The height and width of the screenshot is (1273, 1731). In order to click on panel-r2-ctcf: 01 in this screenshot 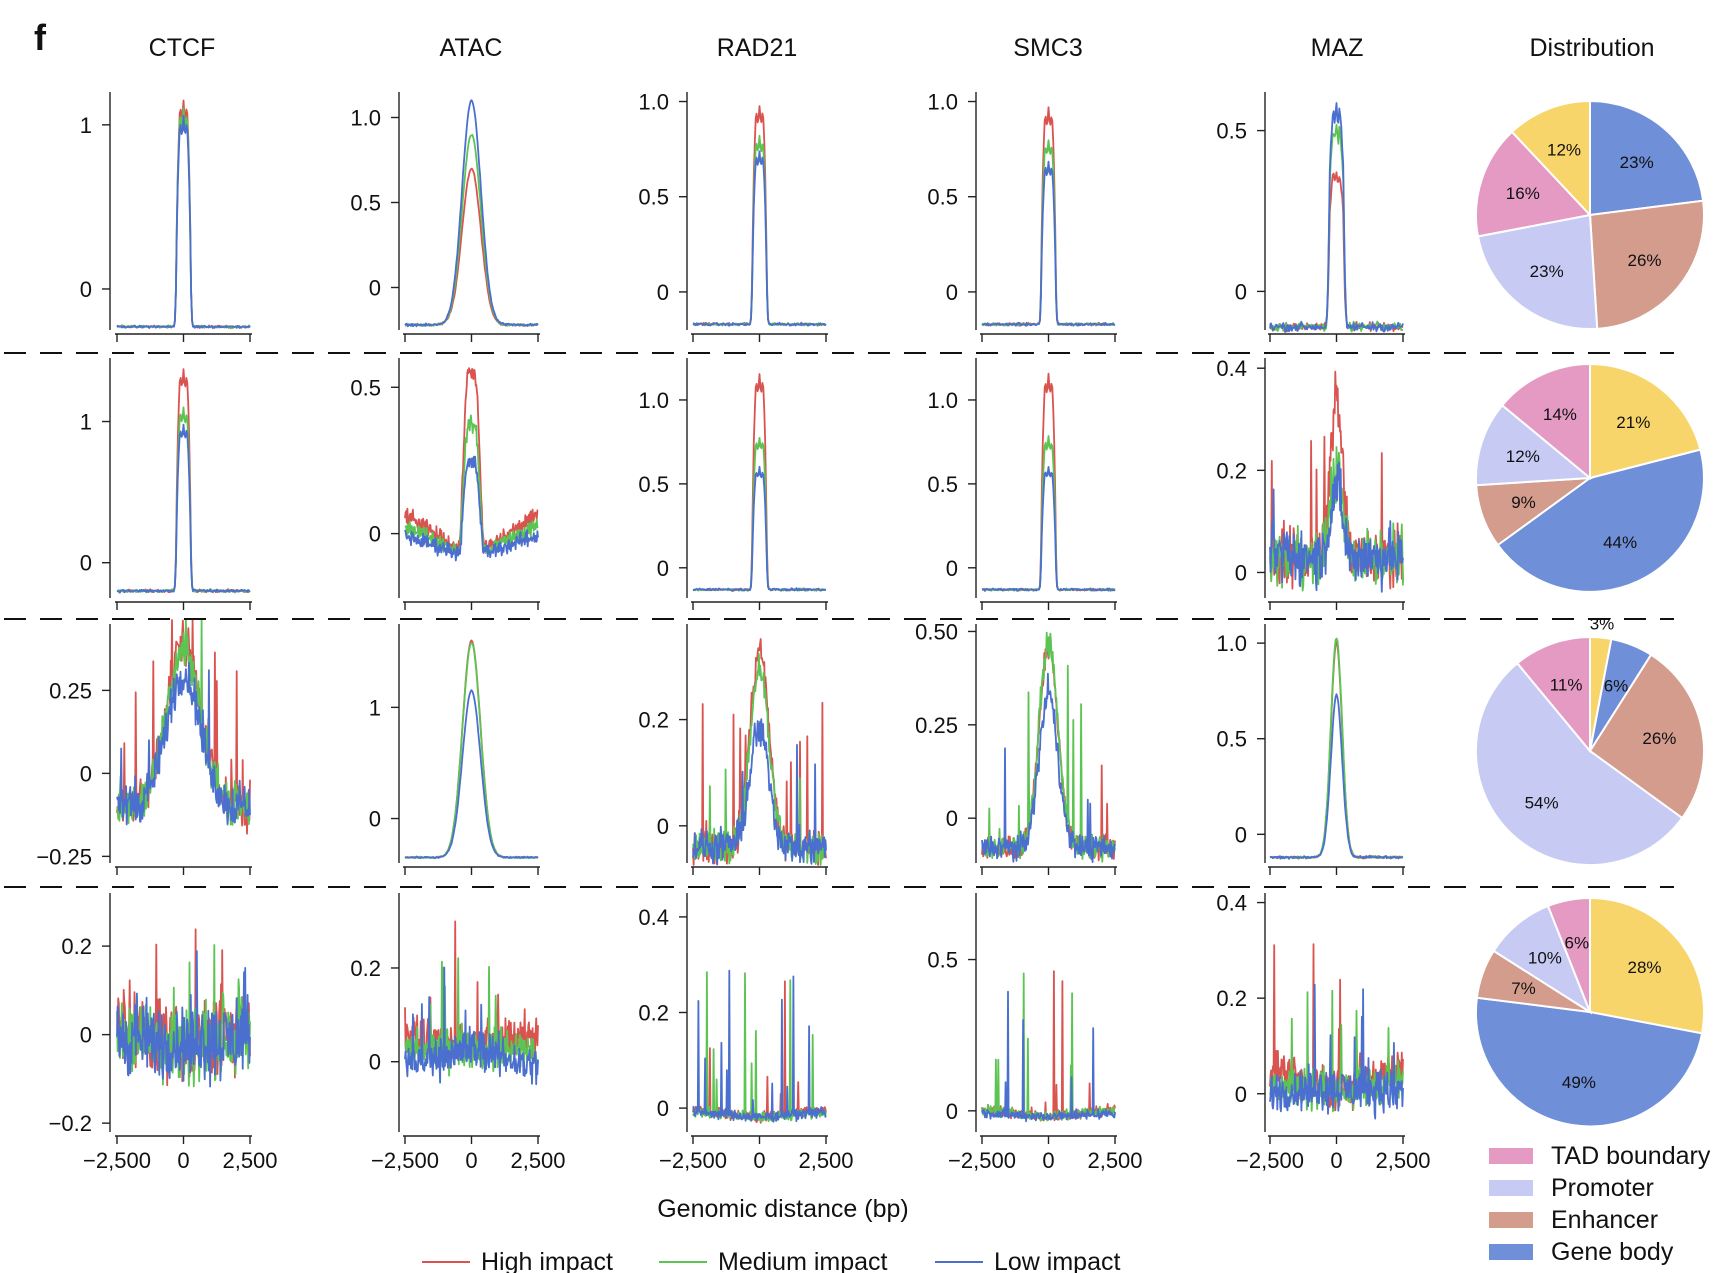, I will do `click(166, 484)`.